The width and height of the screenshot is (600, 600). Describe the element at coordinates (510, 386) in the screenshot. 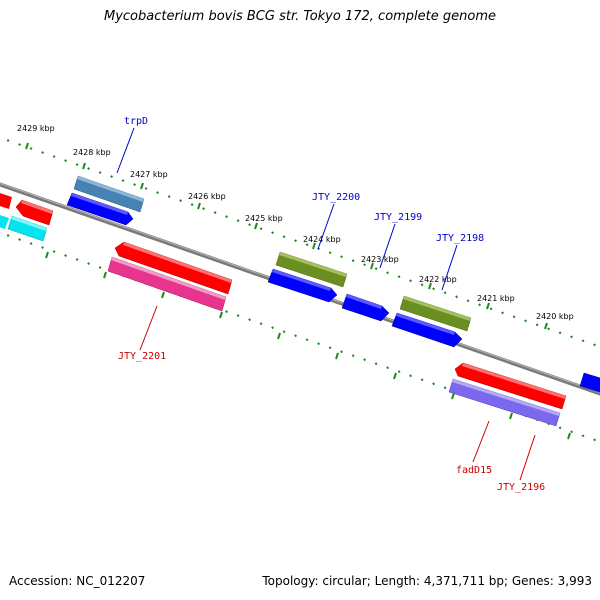

I see `gene-fadD15` at that location.